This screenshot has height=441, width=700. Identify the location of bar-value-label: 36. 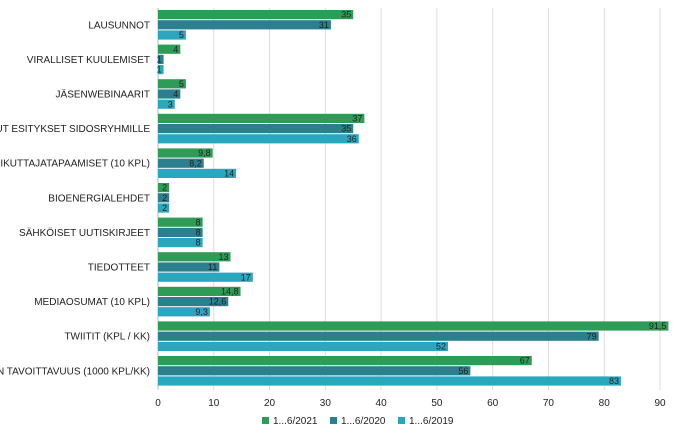
(352, 139).